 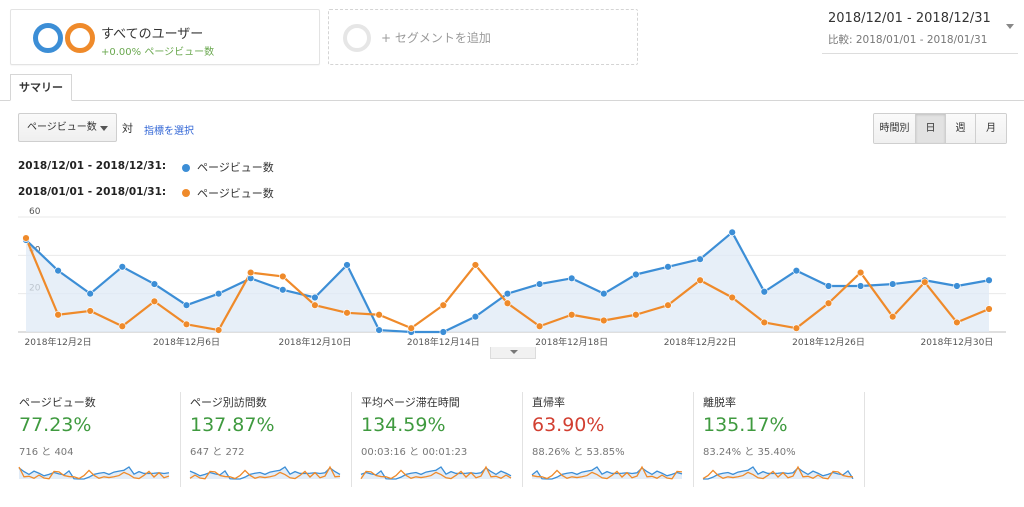 What do you see at coordinates (41, 87) in the screenshot?
I see `tab-summary: サマリー` at bounding box center [41, 87].